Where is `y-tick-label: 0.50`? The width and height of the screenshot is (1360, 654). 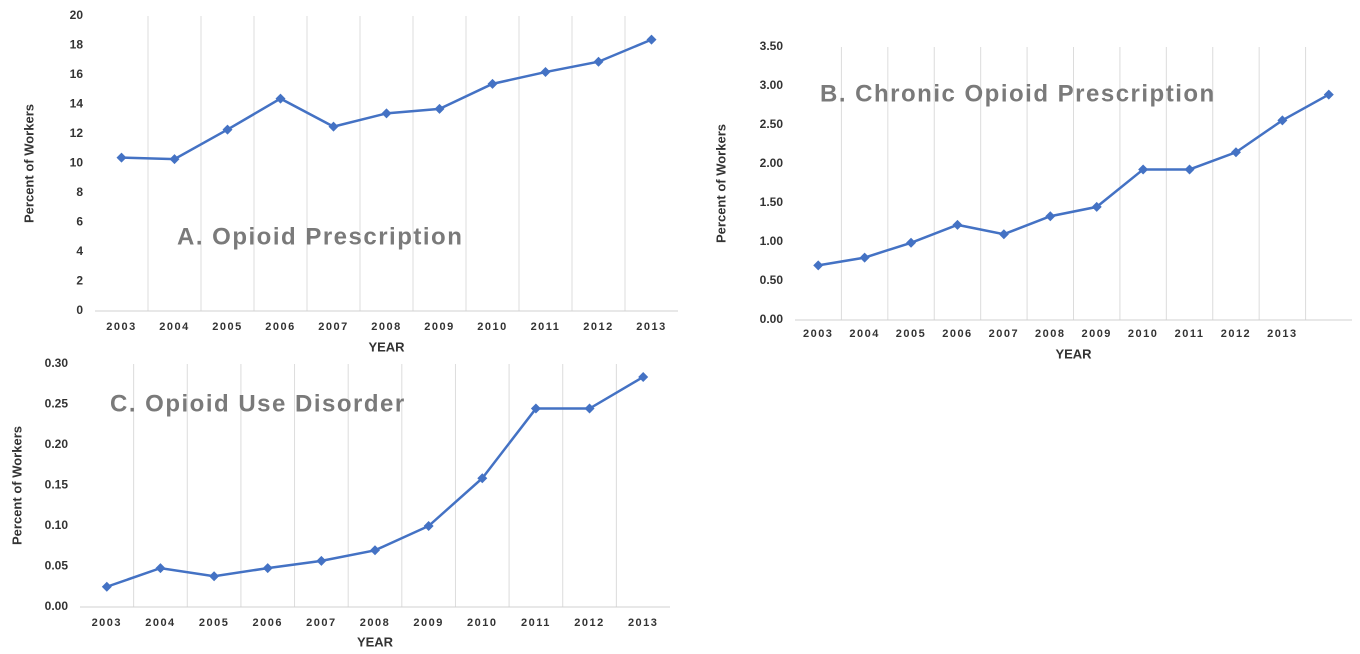
y-tick-label: 0.50 is located at coordinates (772, 280).